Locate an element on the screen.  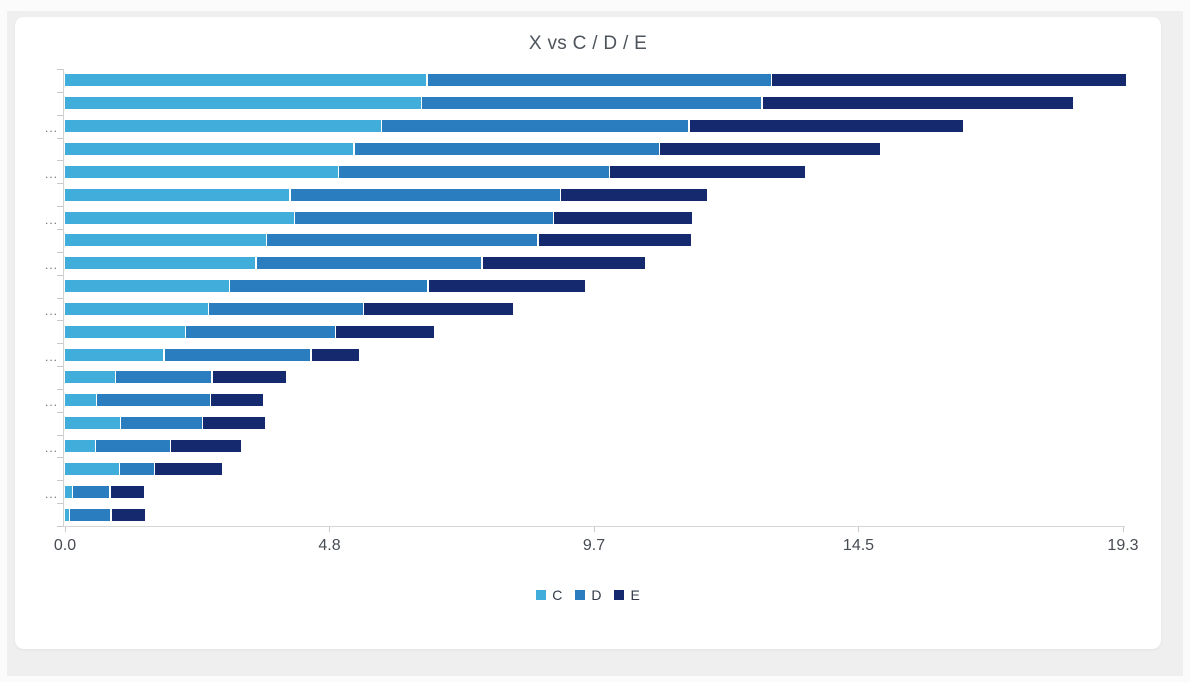
legend: C D E is located at coordinates (588, 595).